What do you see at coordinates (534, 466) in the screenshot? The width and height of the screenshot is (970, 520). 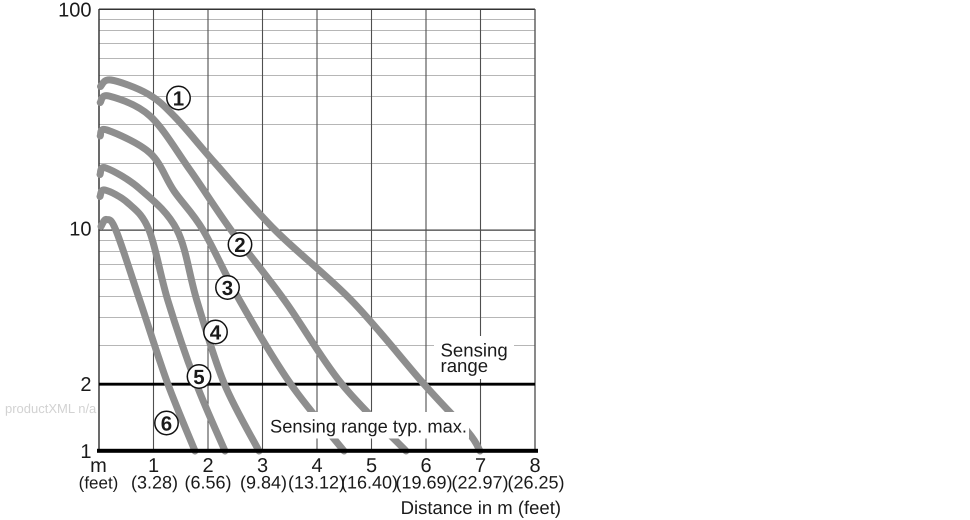 I see `svg-text: 8` at bounding box center [534, 466].